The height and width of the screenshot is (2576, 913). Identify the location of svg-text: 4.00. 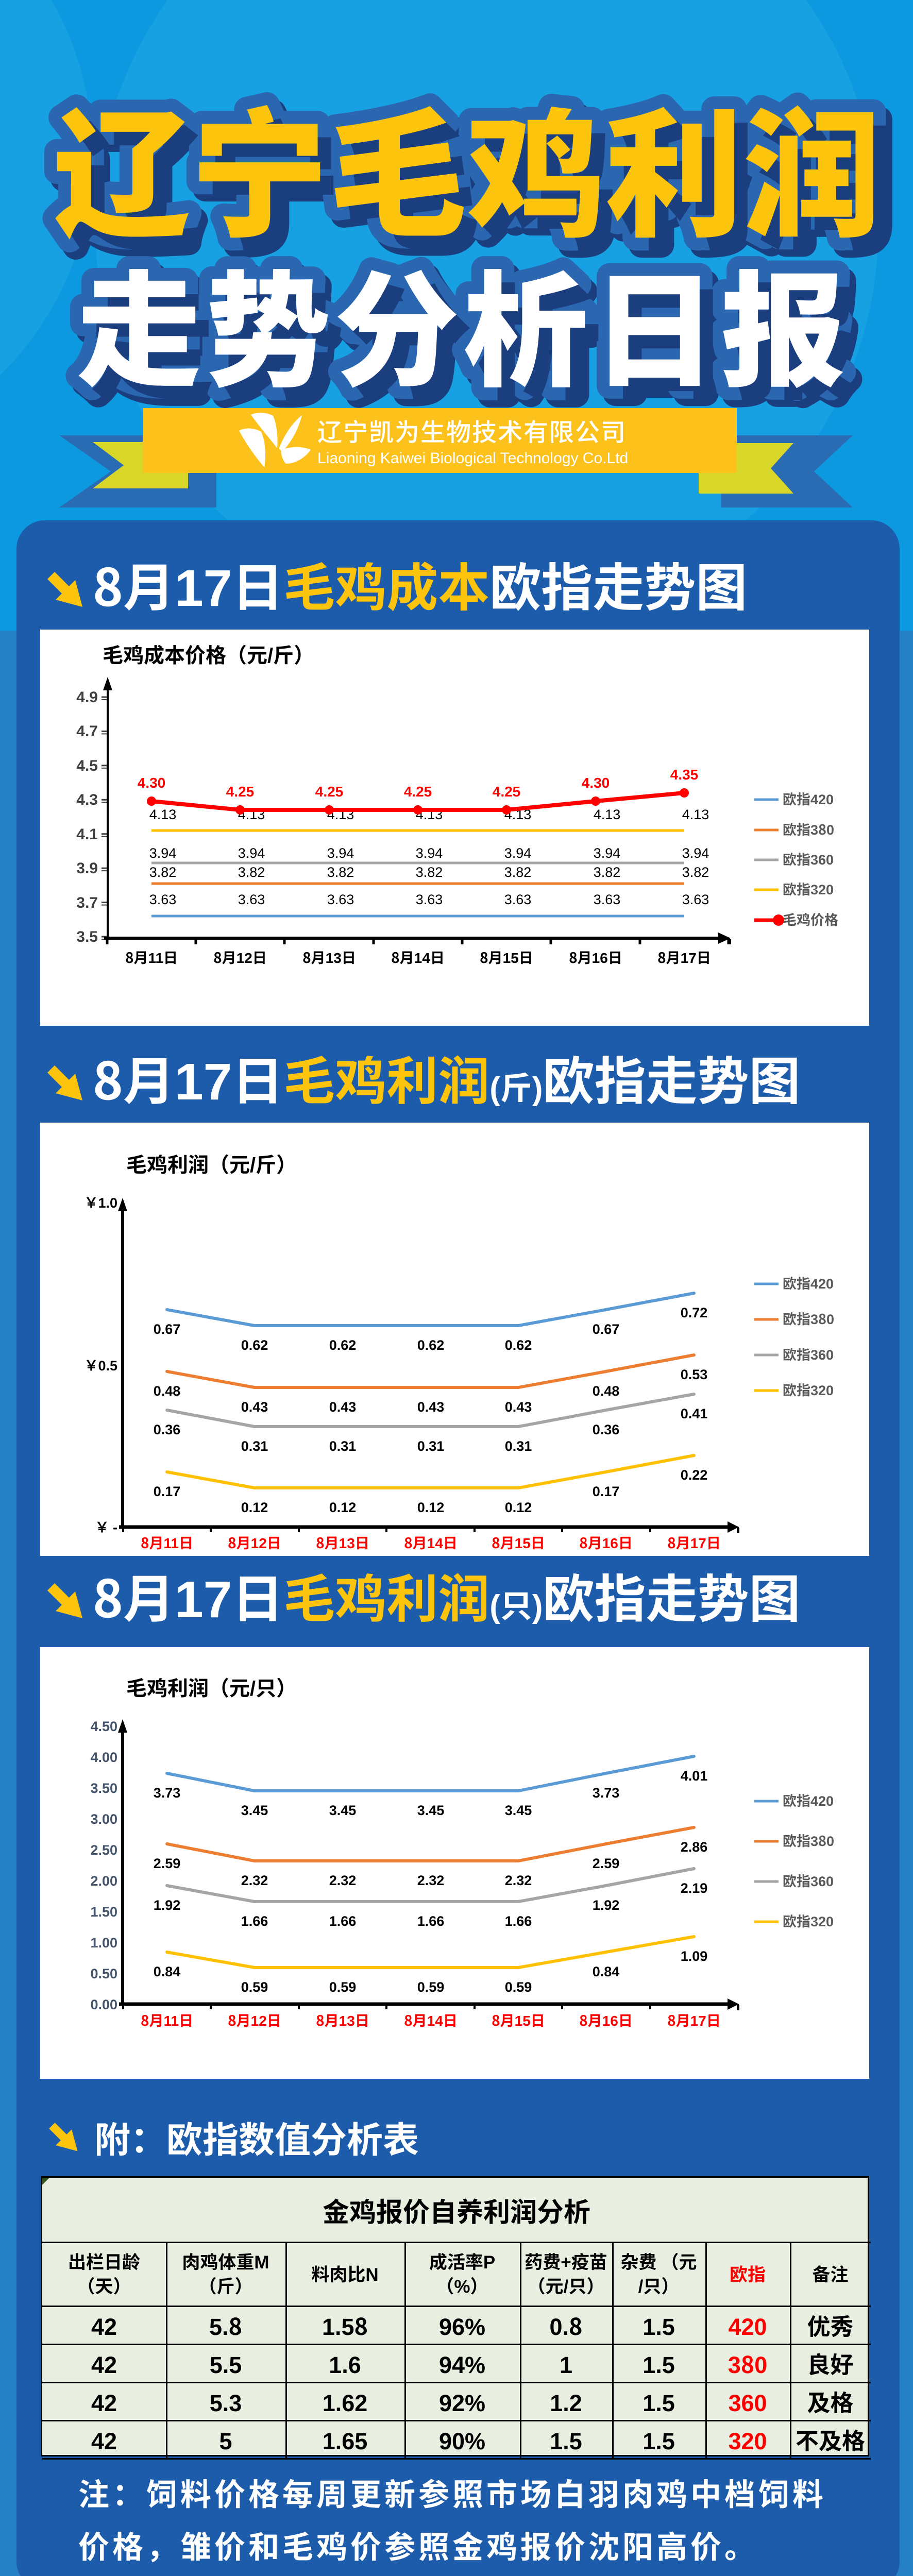
(103, 1757).